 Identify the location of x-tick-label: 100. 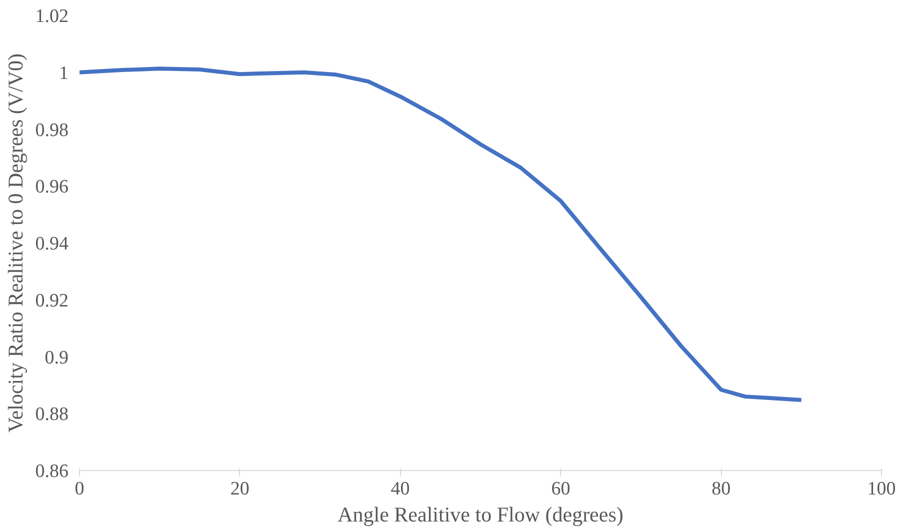
(881, 489).